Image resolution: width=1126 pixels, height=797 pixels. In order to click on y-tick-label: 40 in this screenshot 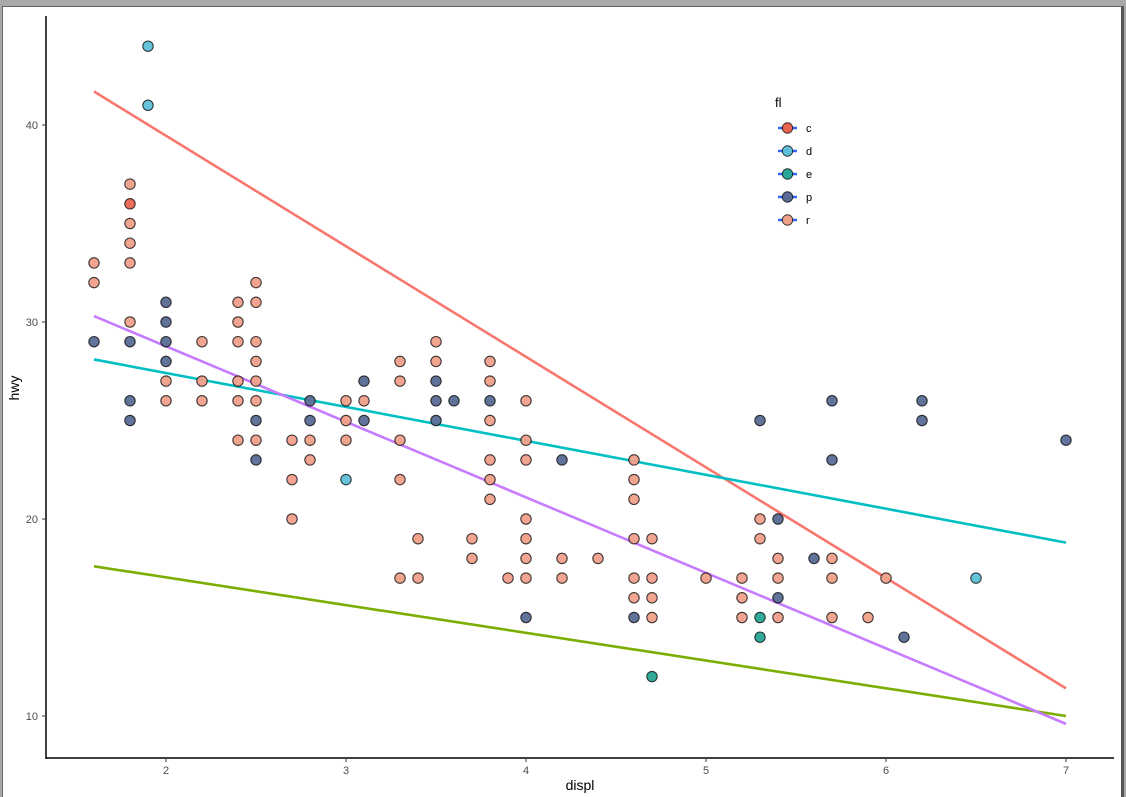, I will do `click(32, 126)`.